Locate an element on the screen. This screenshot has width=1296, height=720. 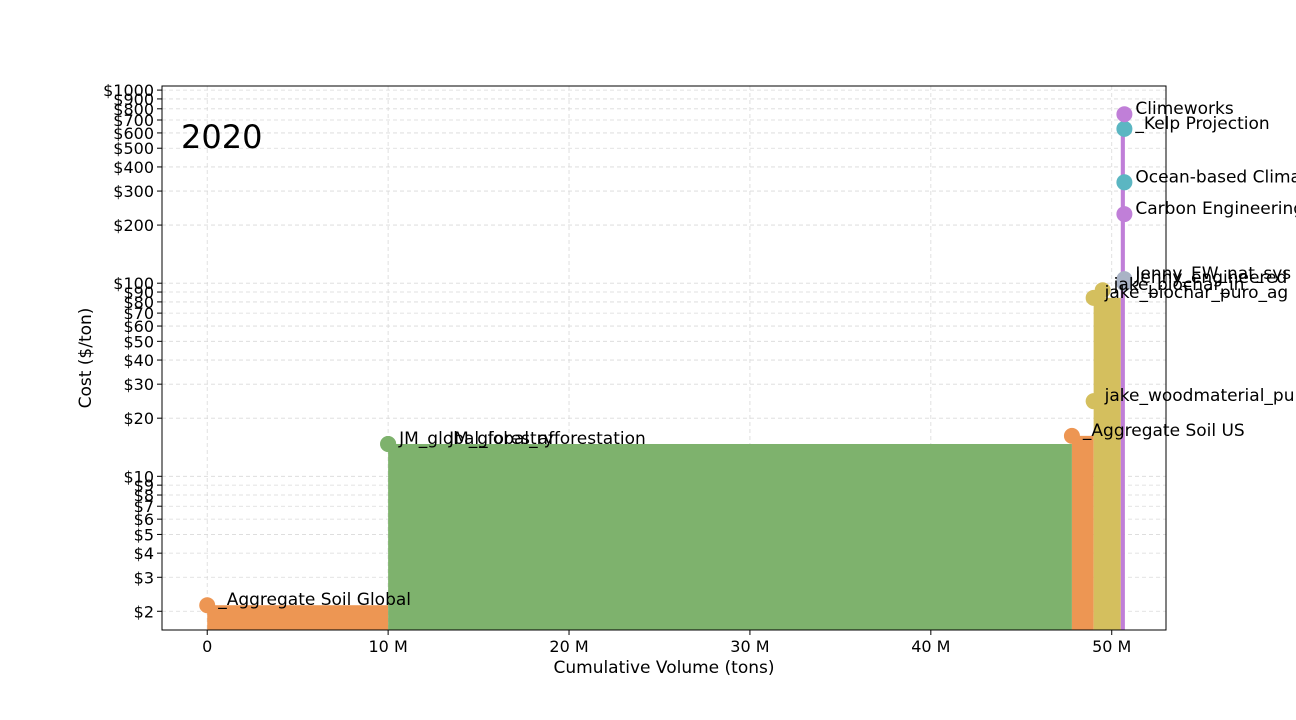
y-tick-label: $900 is located at coordinates (133, 99).